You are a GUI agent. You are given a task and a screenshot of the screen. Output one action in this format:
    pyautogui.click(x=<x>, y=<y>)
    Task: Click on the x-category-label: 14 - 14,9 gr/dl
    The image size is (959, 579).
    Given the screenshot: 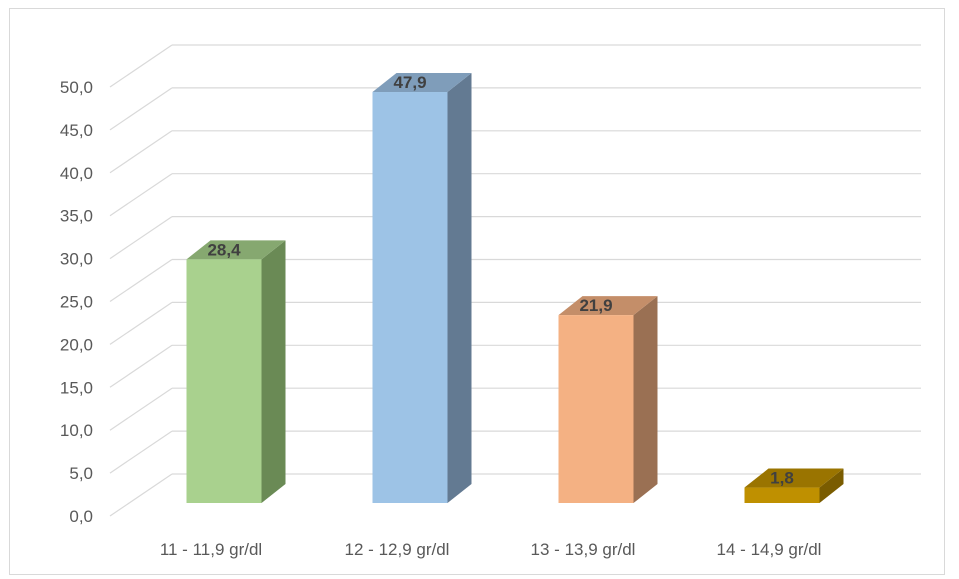 What is the action you would take?
    pyautogui.click(x=769, y=549)
    